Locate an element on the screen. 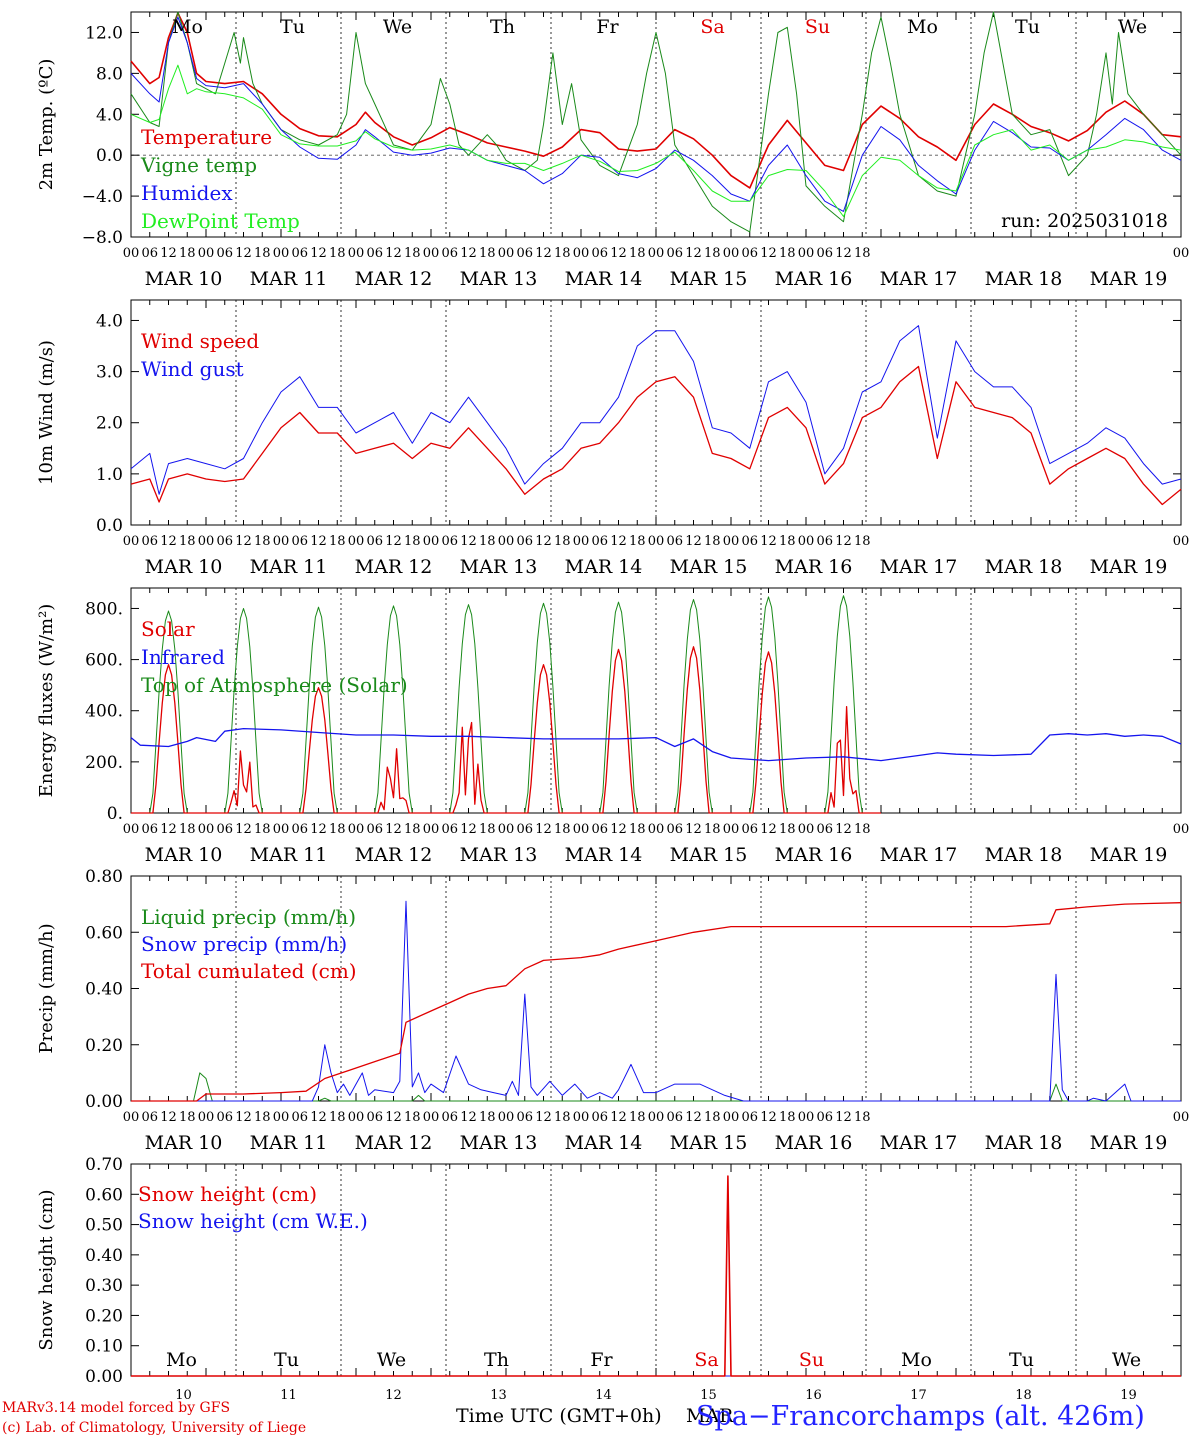  legend-entry: Humidex is located at coordinates (187, 193).